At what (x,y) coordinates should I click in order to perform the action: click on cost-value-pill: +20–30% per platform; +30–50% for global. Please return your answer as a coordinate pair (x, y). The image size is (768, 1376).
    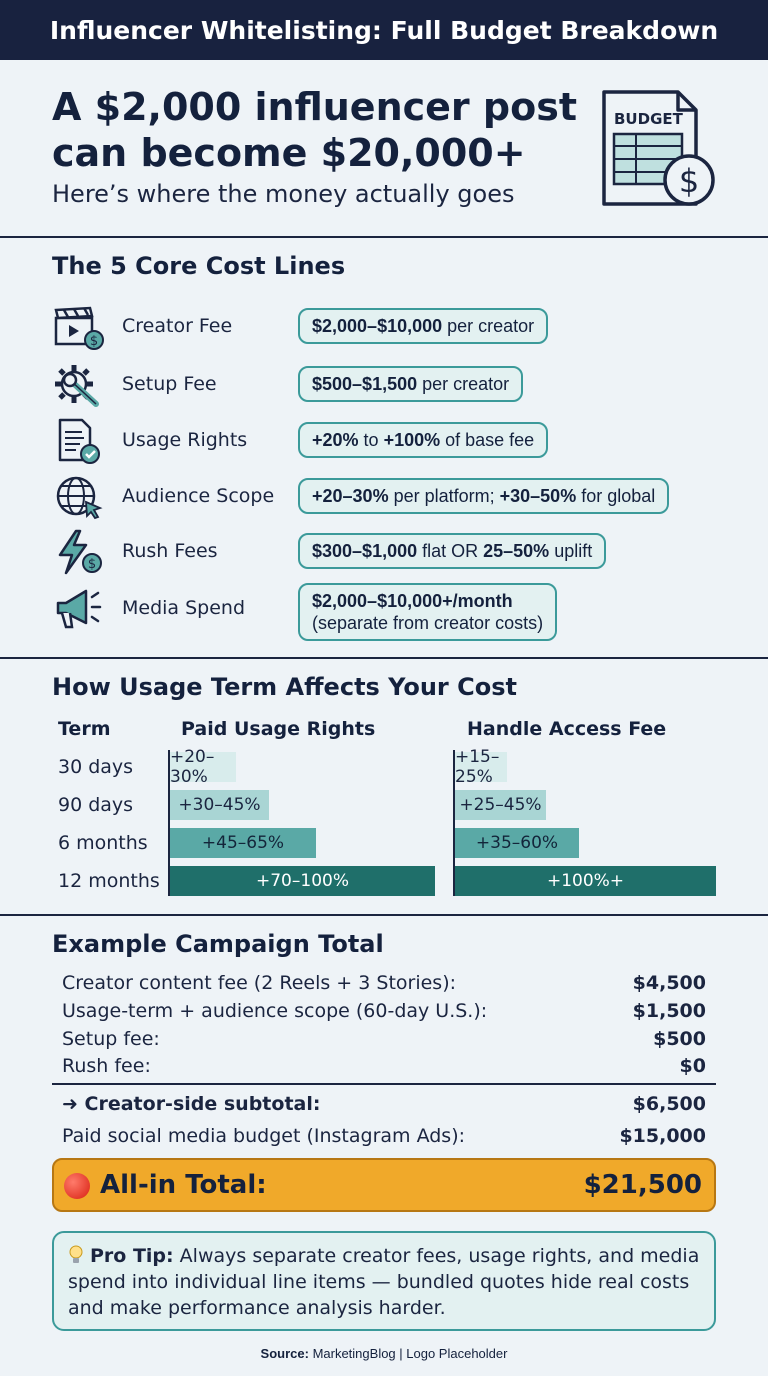
    Looking at the image, I should click on (484, 496).